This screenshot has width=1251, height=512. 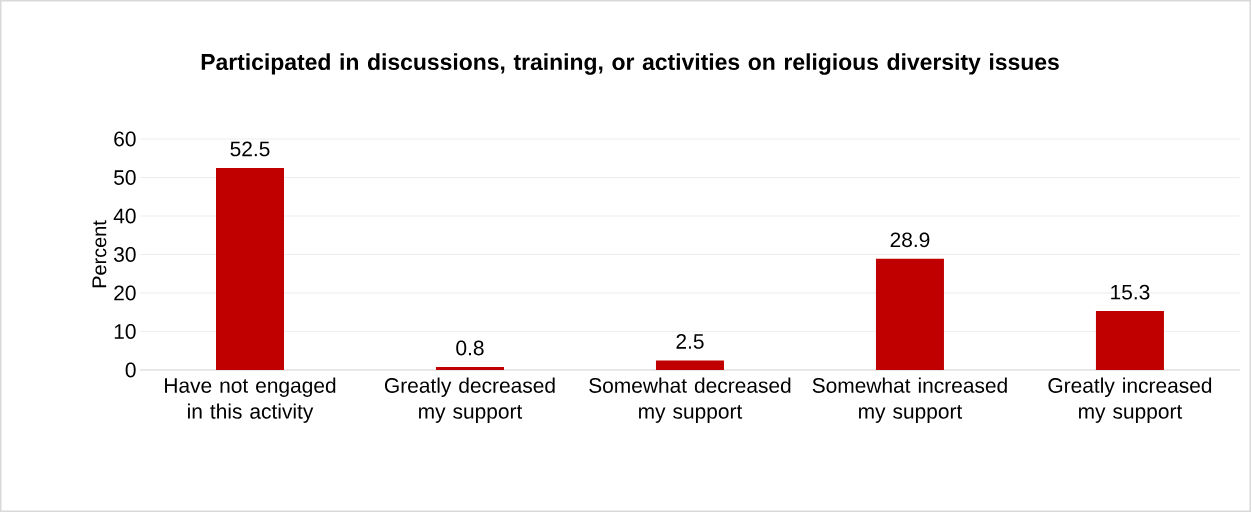 I want to click on y-tick-label: 50, so click(x=125, y=177).